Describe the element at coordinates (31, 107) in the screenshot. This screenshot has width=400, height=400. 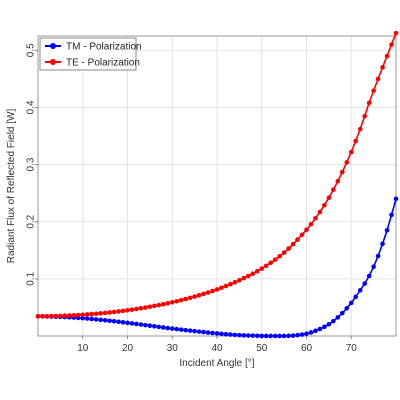
I see `y-tick-label: 0.4` at that location.